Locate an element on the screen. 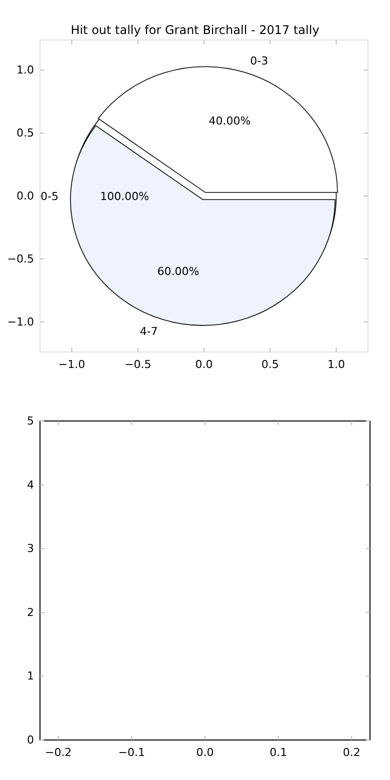  y-tick-label: 4 is located at coordinates (30, 485).